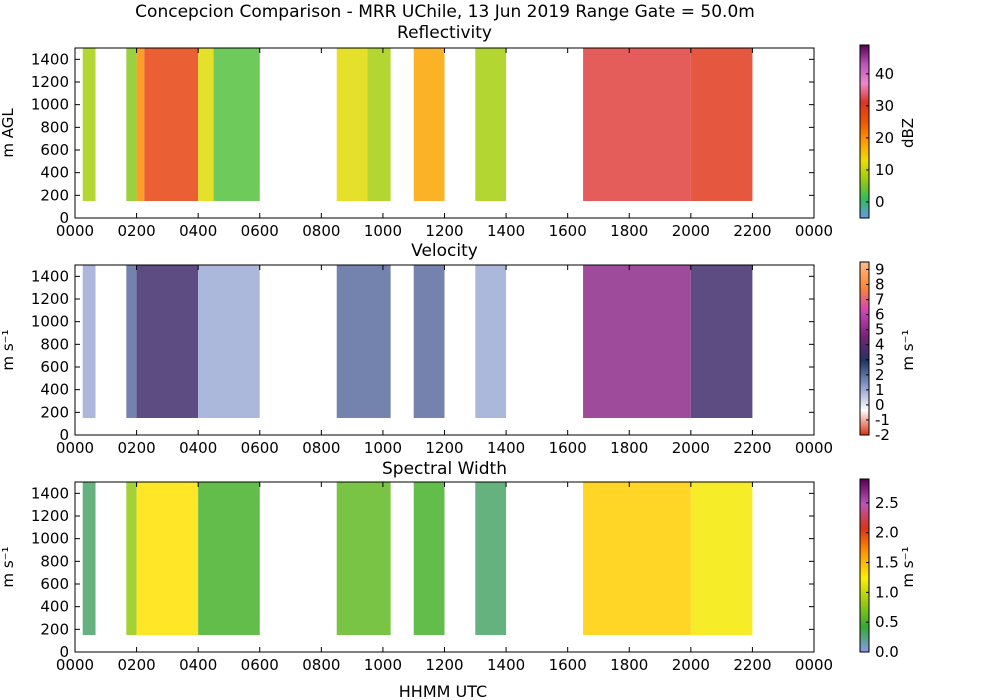 This screenshot has width=1000, height=700. What do you see at coordinates (880, 285) in the screenshot?
I see `colorbar-tick-label: 8` at bounding box center [880, 285].